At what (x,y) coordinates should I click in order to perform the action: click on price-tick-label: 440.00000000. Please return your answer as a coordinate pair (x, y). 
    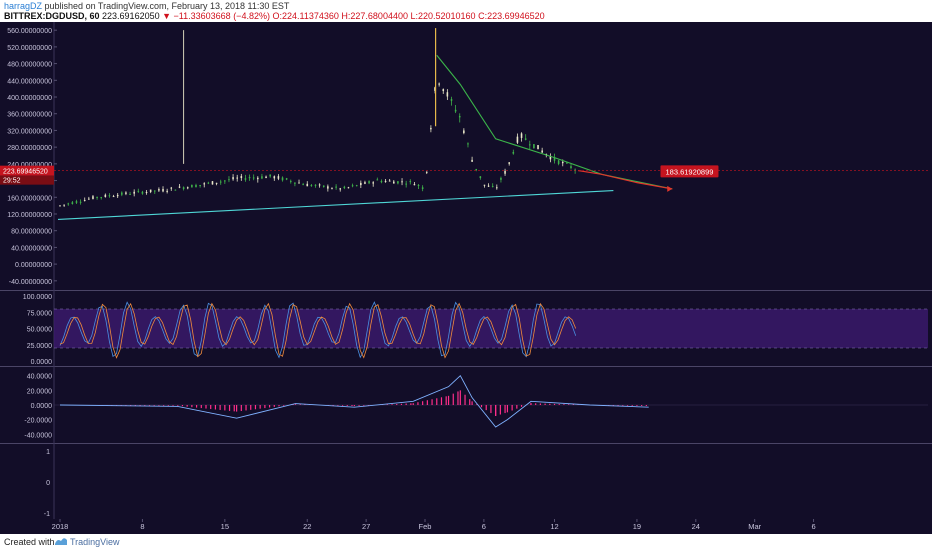
    Looking at the image, I should click on (29, 81).